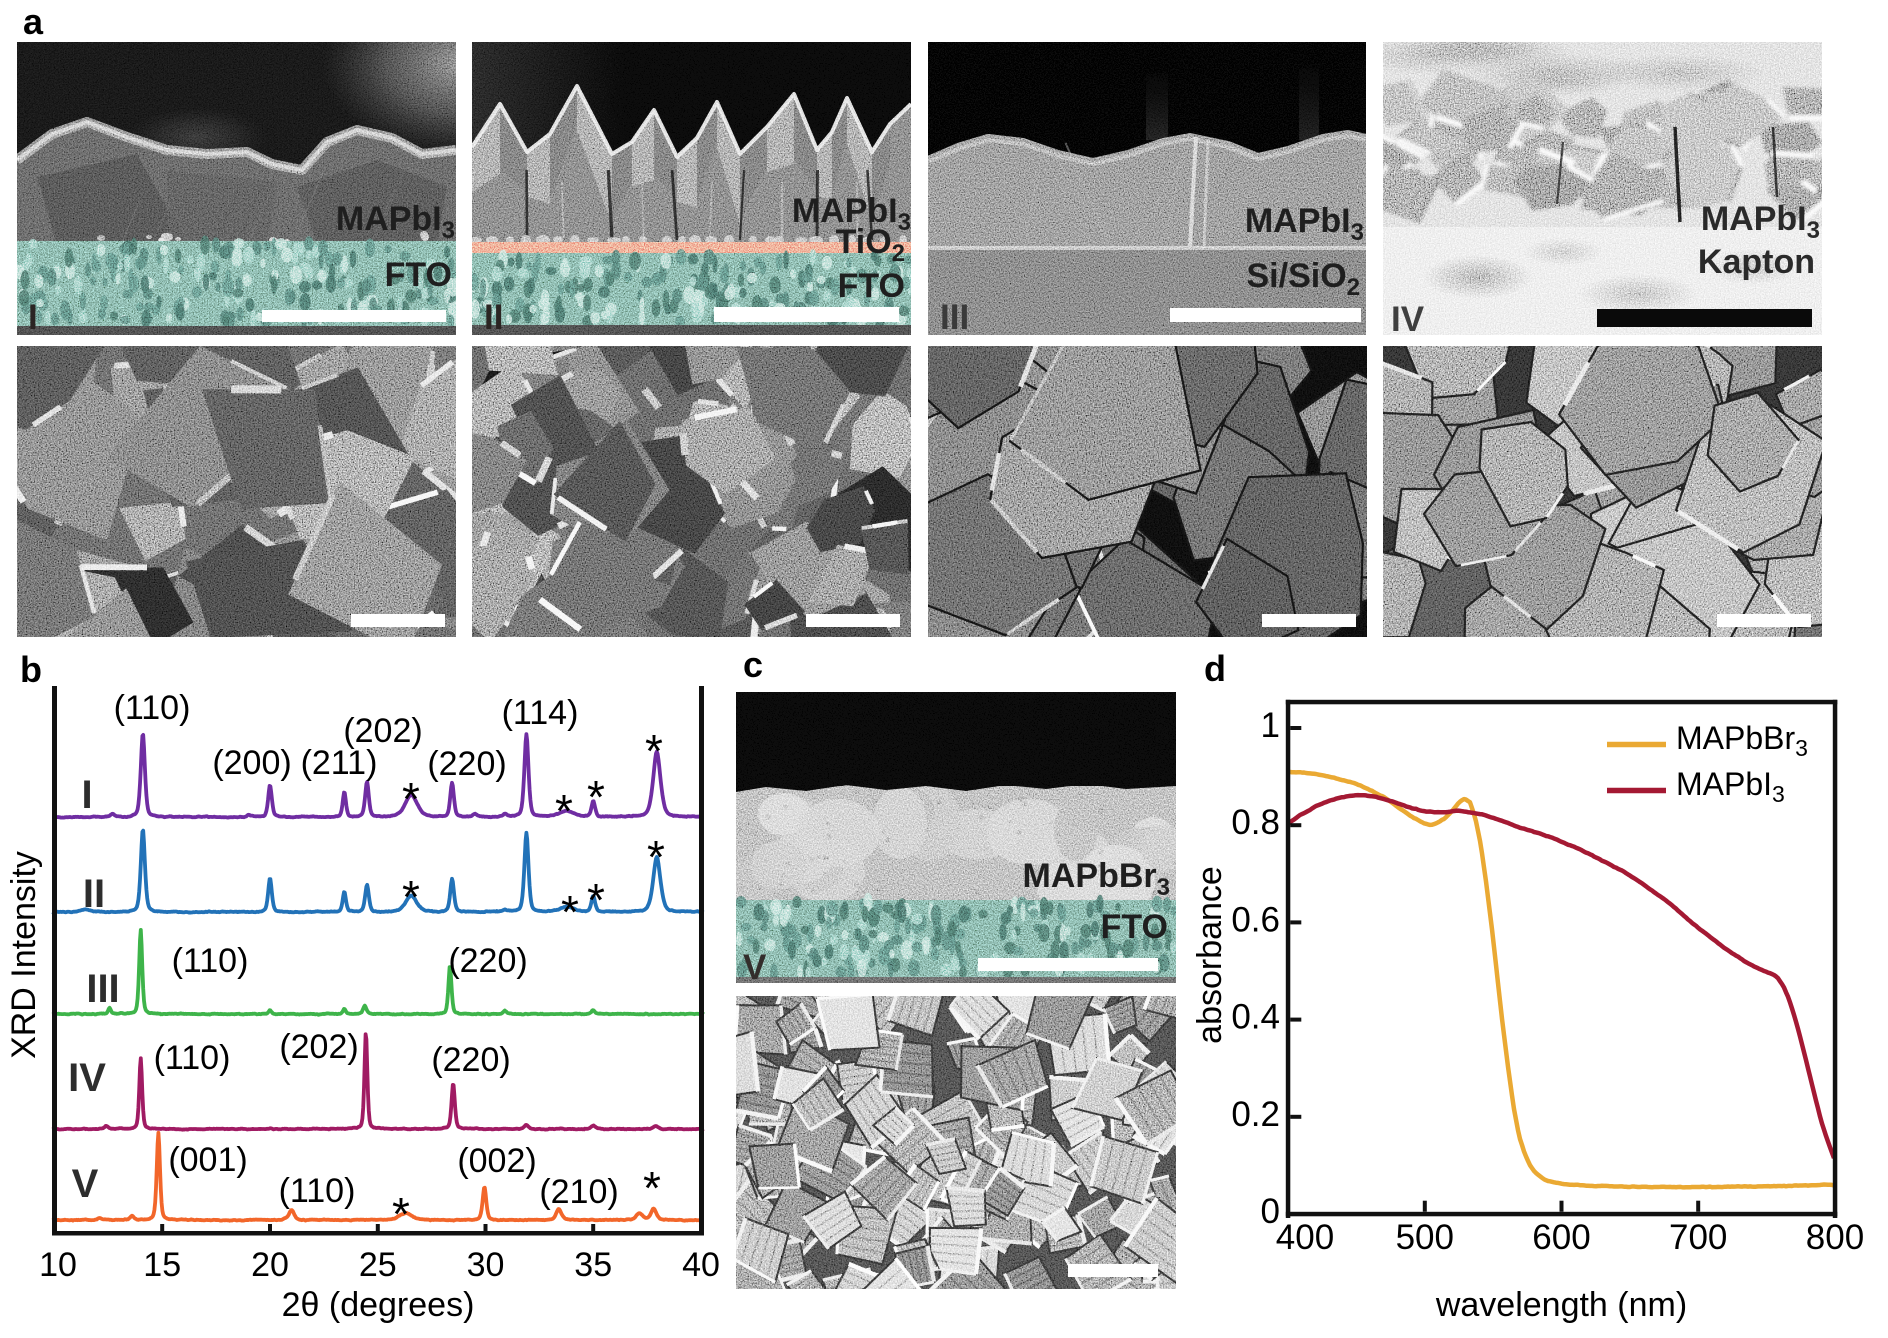  What do you see at coordinates (1561, 1237) in the screenshot?
I see `svg-text: 600` at bounding box center [1561, 1237].